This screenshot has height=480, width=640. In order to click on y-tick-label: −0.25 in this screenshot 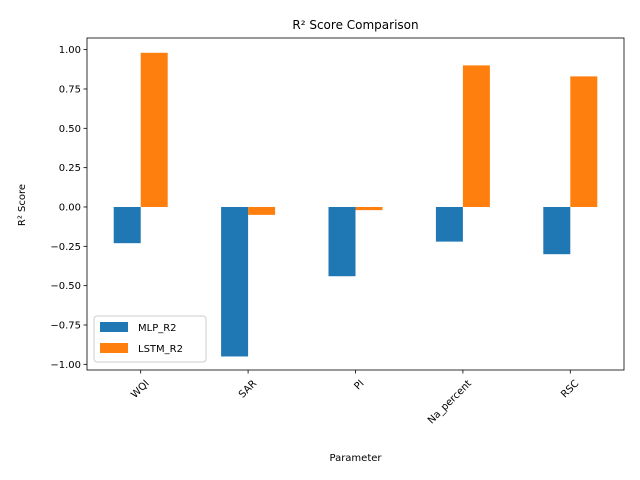, I will do `click(65, 247)`.